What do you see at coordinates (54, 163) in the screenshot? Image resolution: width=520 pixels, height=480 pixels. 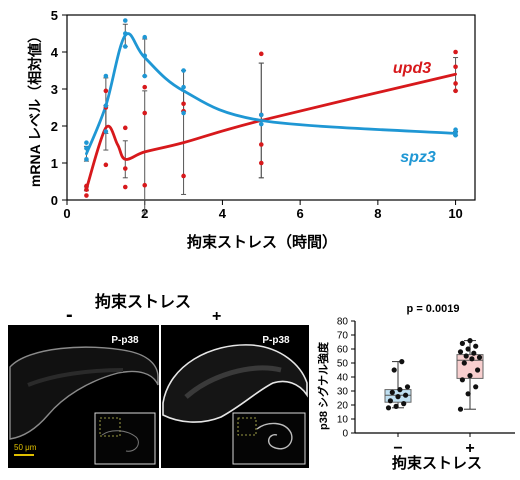 I see `y-tick-label: 1` at bounding box center [54, 163].